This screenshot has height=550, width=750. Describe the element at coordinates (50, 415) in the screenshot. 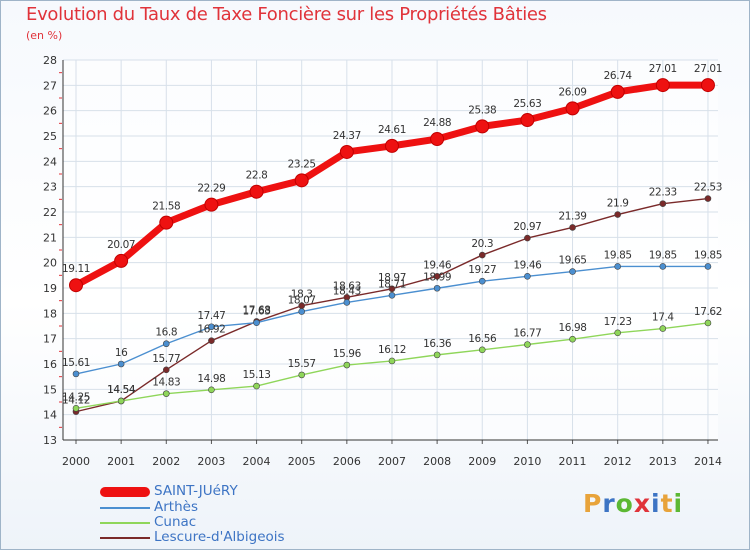

I see `y-tick-label: 14` at that location.